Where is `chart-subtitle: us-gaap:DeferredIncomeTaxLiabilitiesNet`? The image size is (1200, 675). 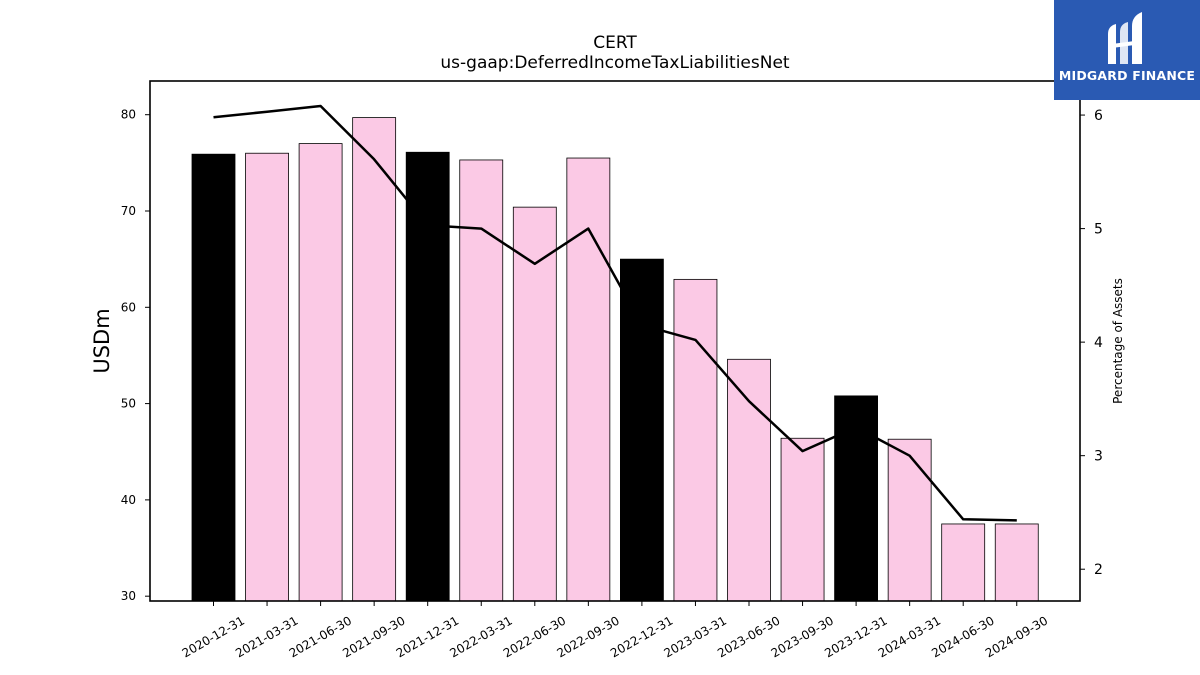 chart-subtitle: us-gaap:DeferredIncomeTaxLiabilitiesNet is located at coordinates (615, 63).